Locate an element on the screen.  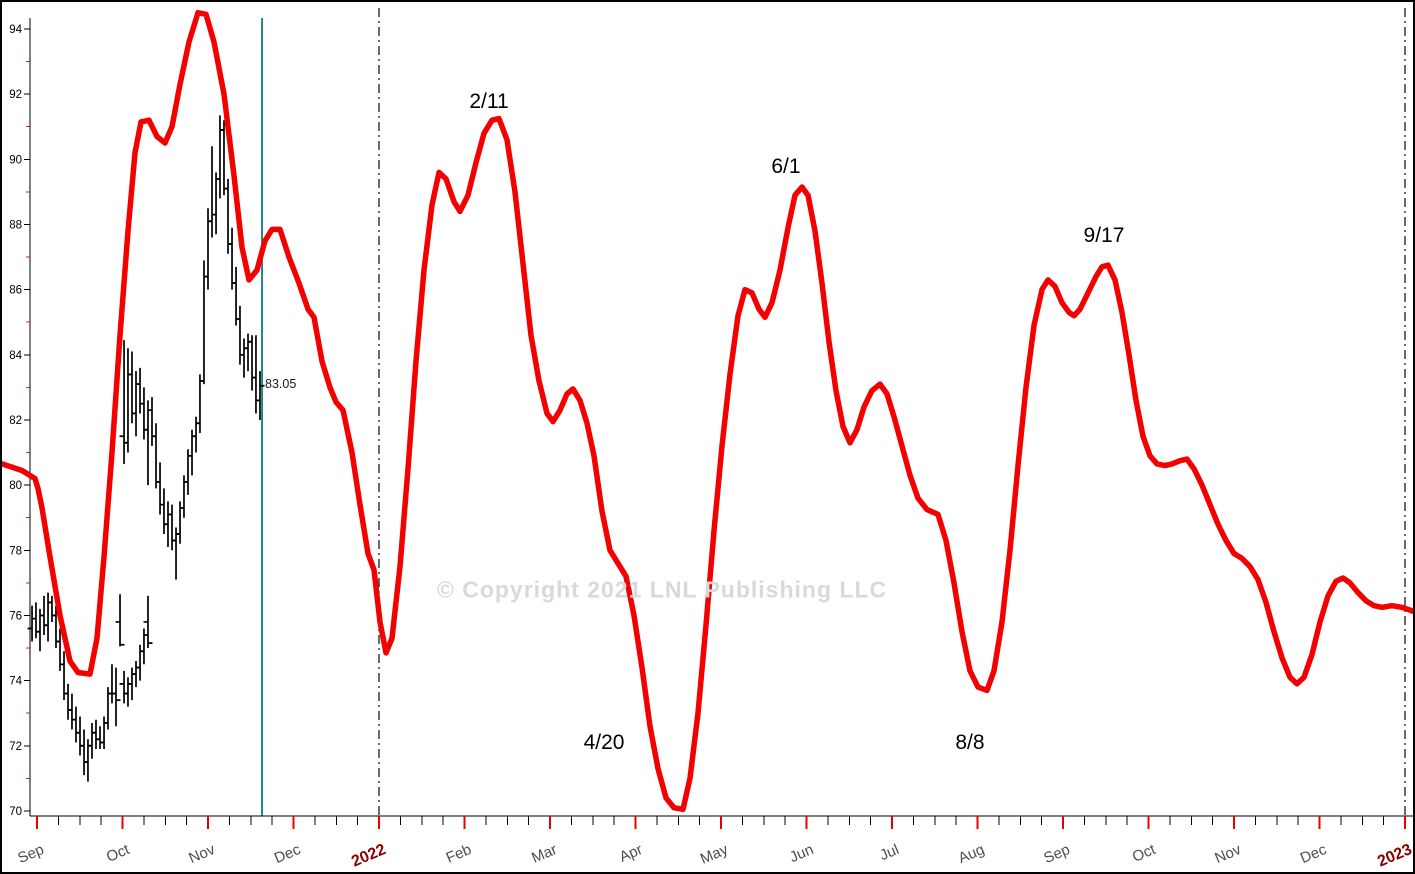
cycle-date-annotation: 9/17 is located at coordinates (1104, 235).